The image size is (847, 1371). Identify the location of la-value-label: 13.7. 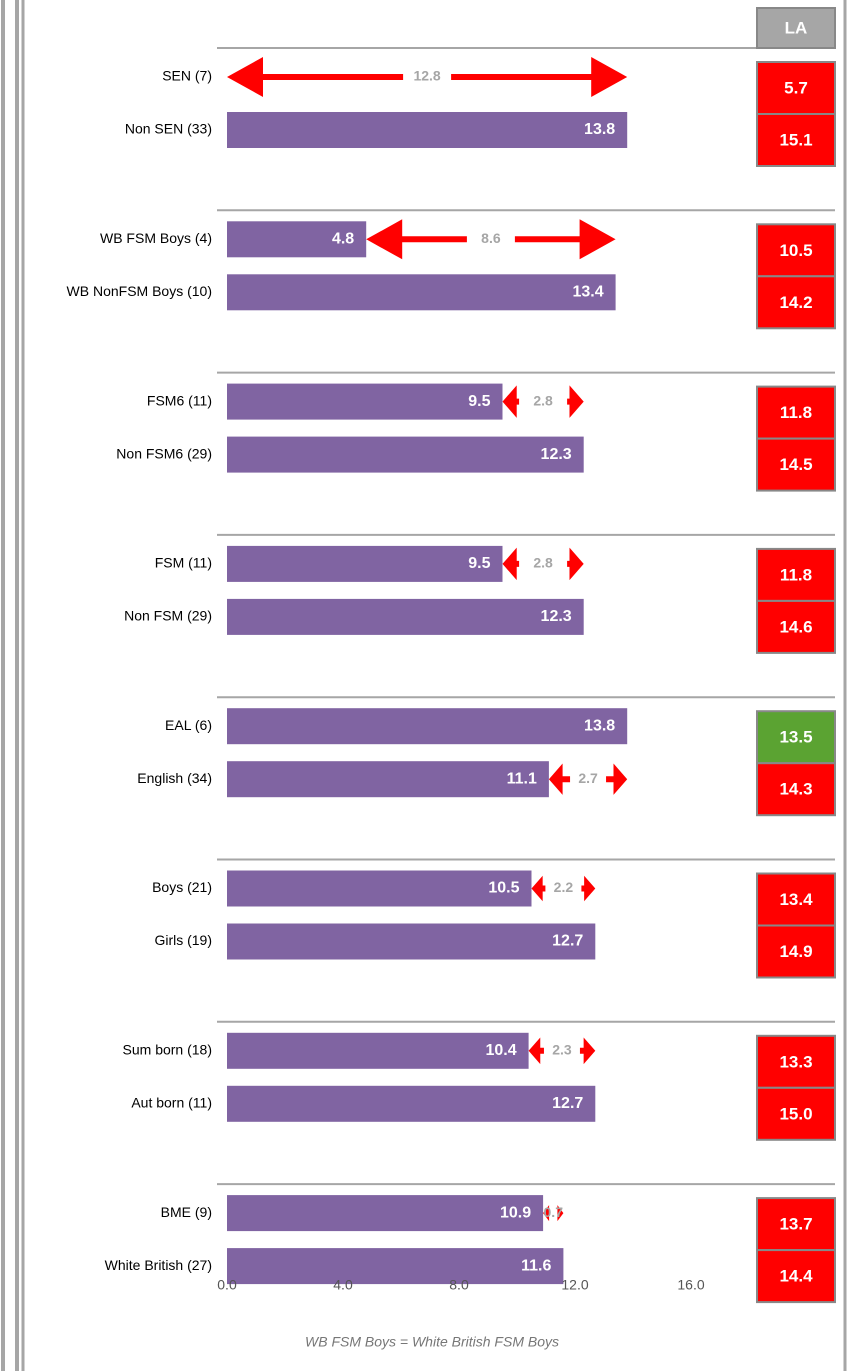
(795, 1224).